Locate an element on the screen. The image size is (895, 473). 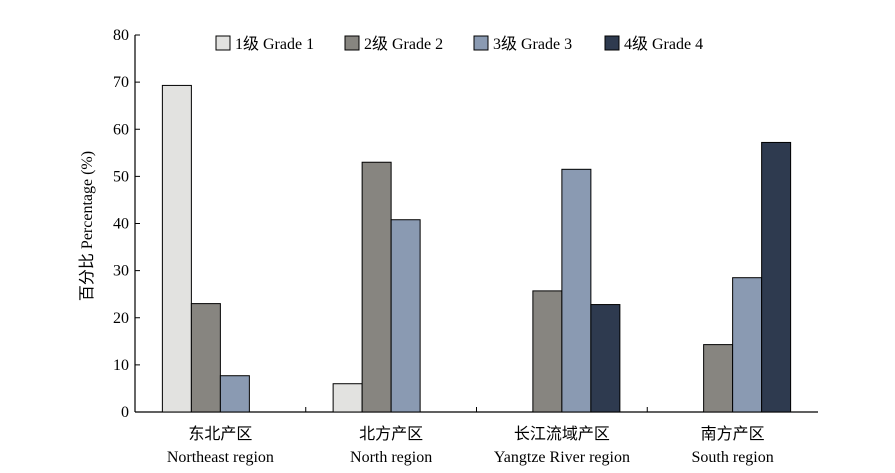
y-tick-label: 20 is located at coordinates (121, 318).